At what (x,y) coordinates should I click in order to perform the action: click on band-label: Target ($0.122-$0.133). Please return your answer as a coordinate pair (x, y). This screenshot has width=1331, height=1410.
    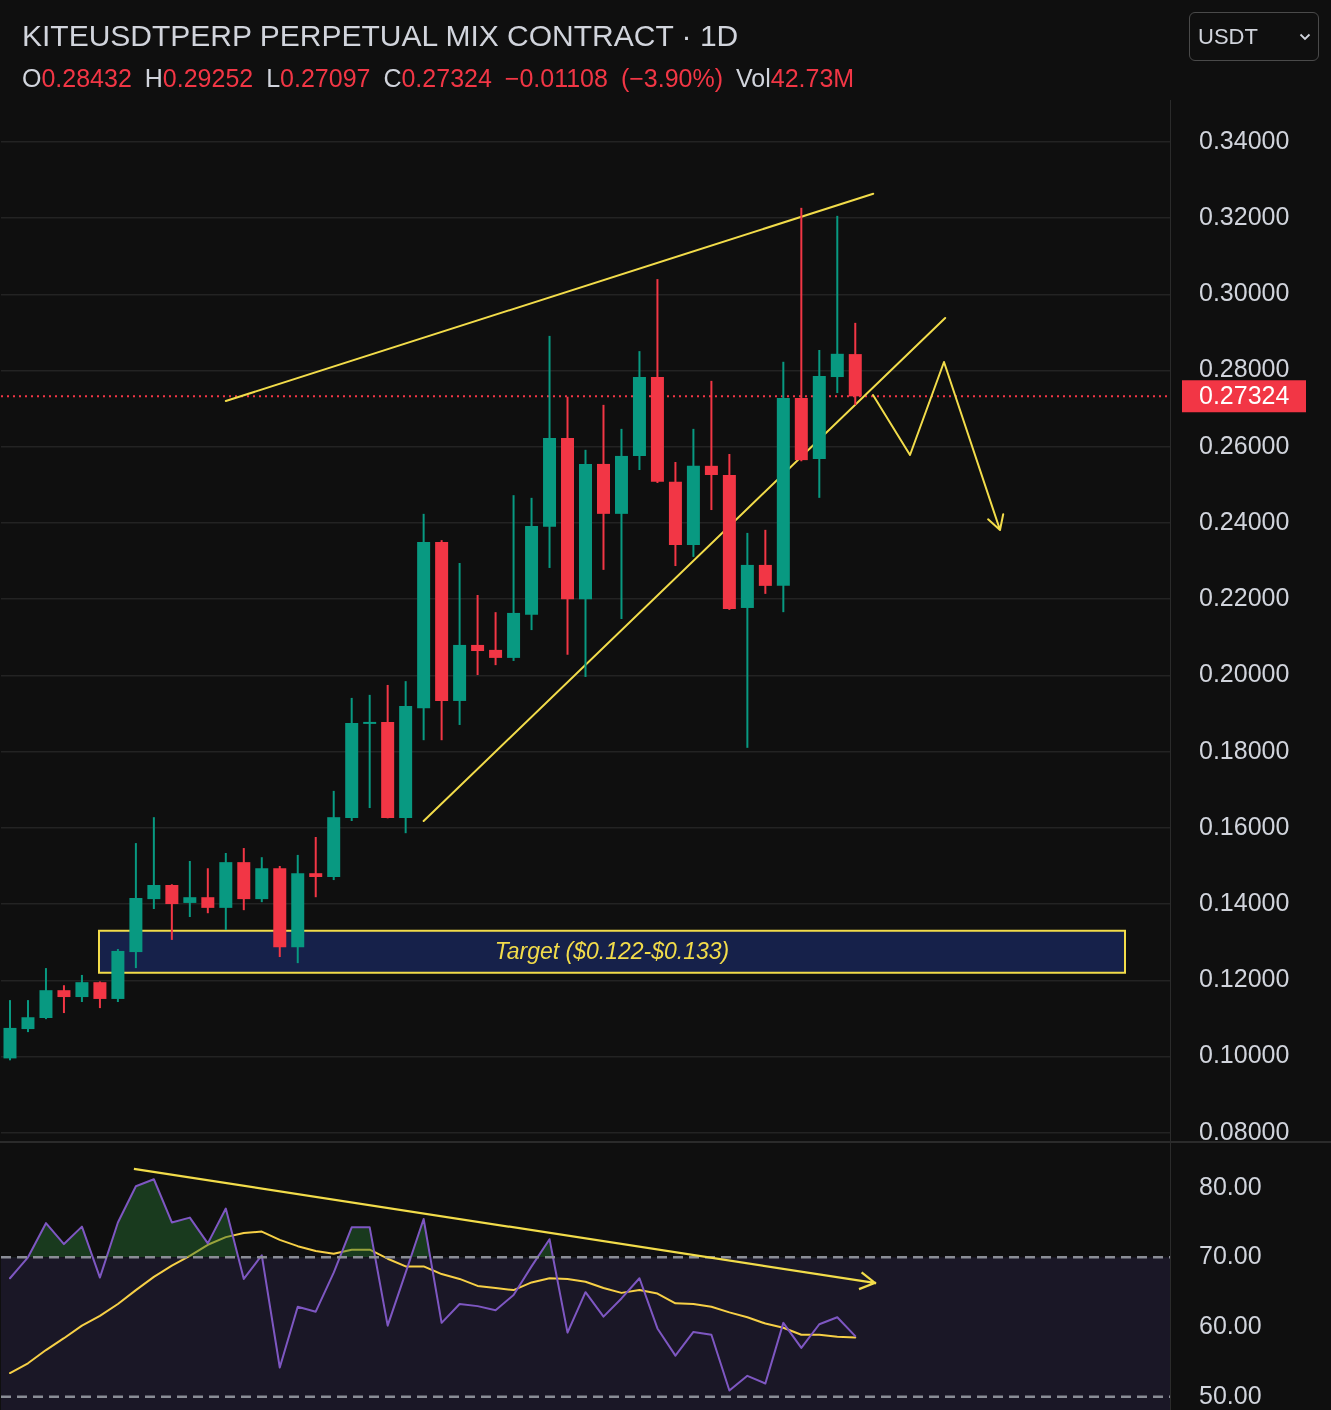
    Looking at the image, I should click on (612, 951).